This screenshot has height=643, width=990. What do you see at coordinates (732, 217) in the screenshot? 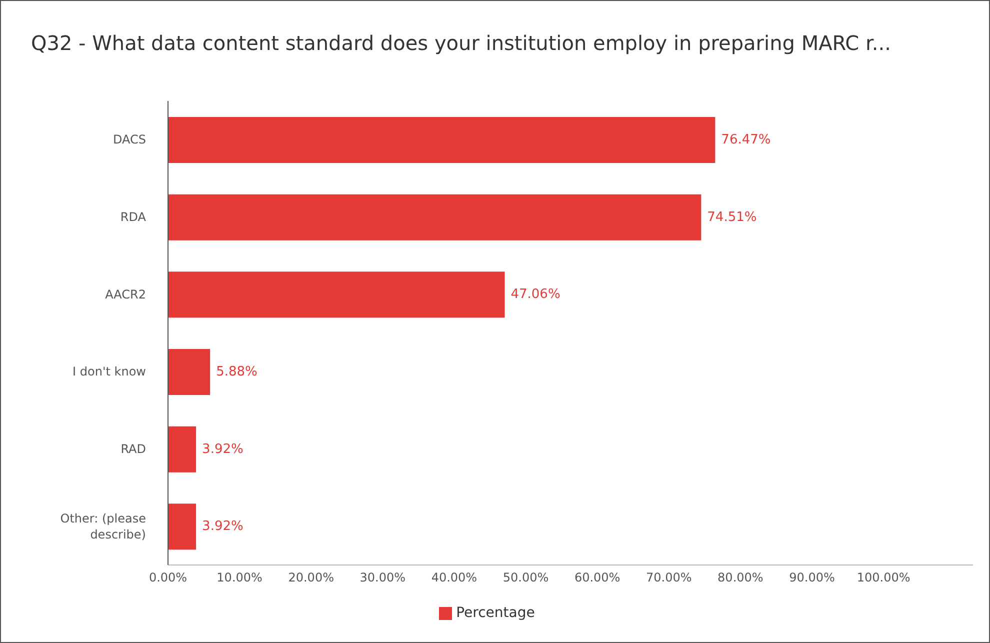
I see `text: 74.51%` at bounding box center [732, 217].